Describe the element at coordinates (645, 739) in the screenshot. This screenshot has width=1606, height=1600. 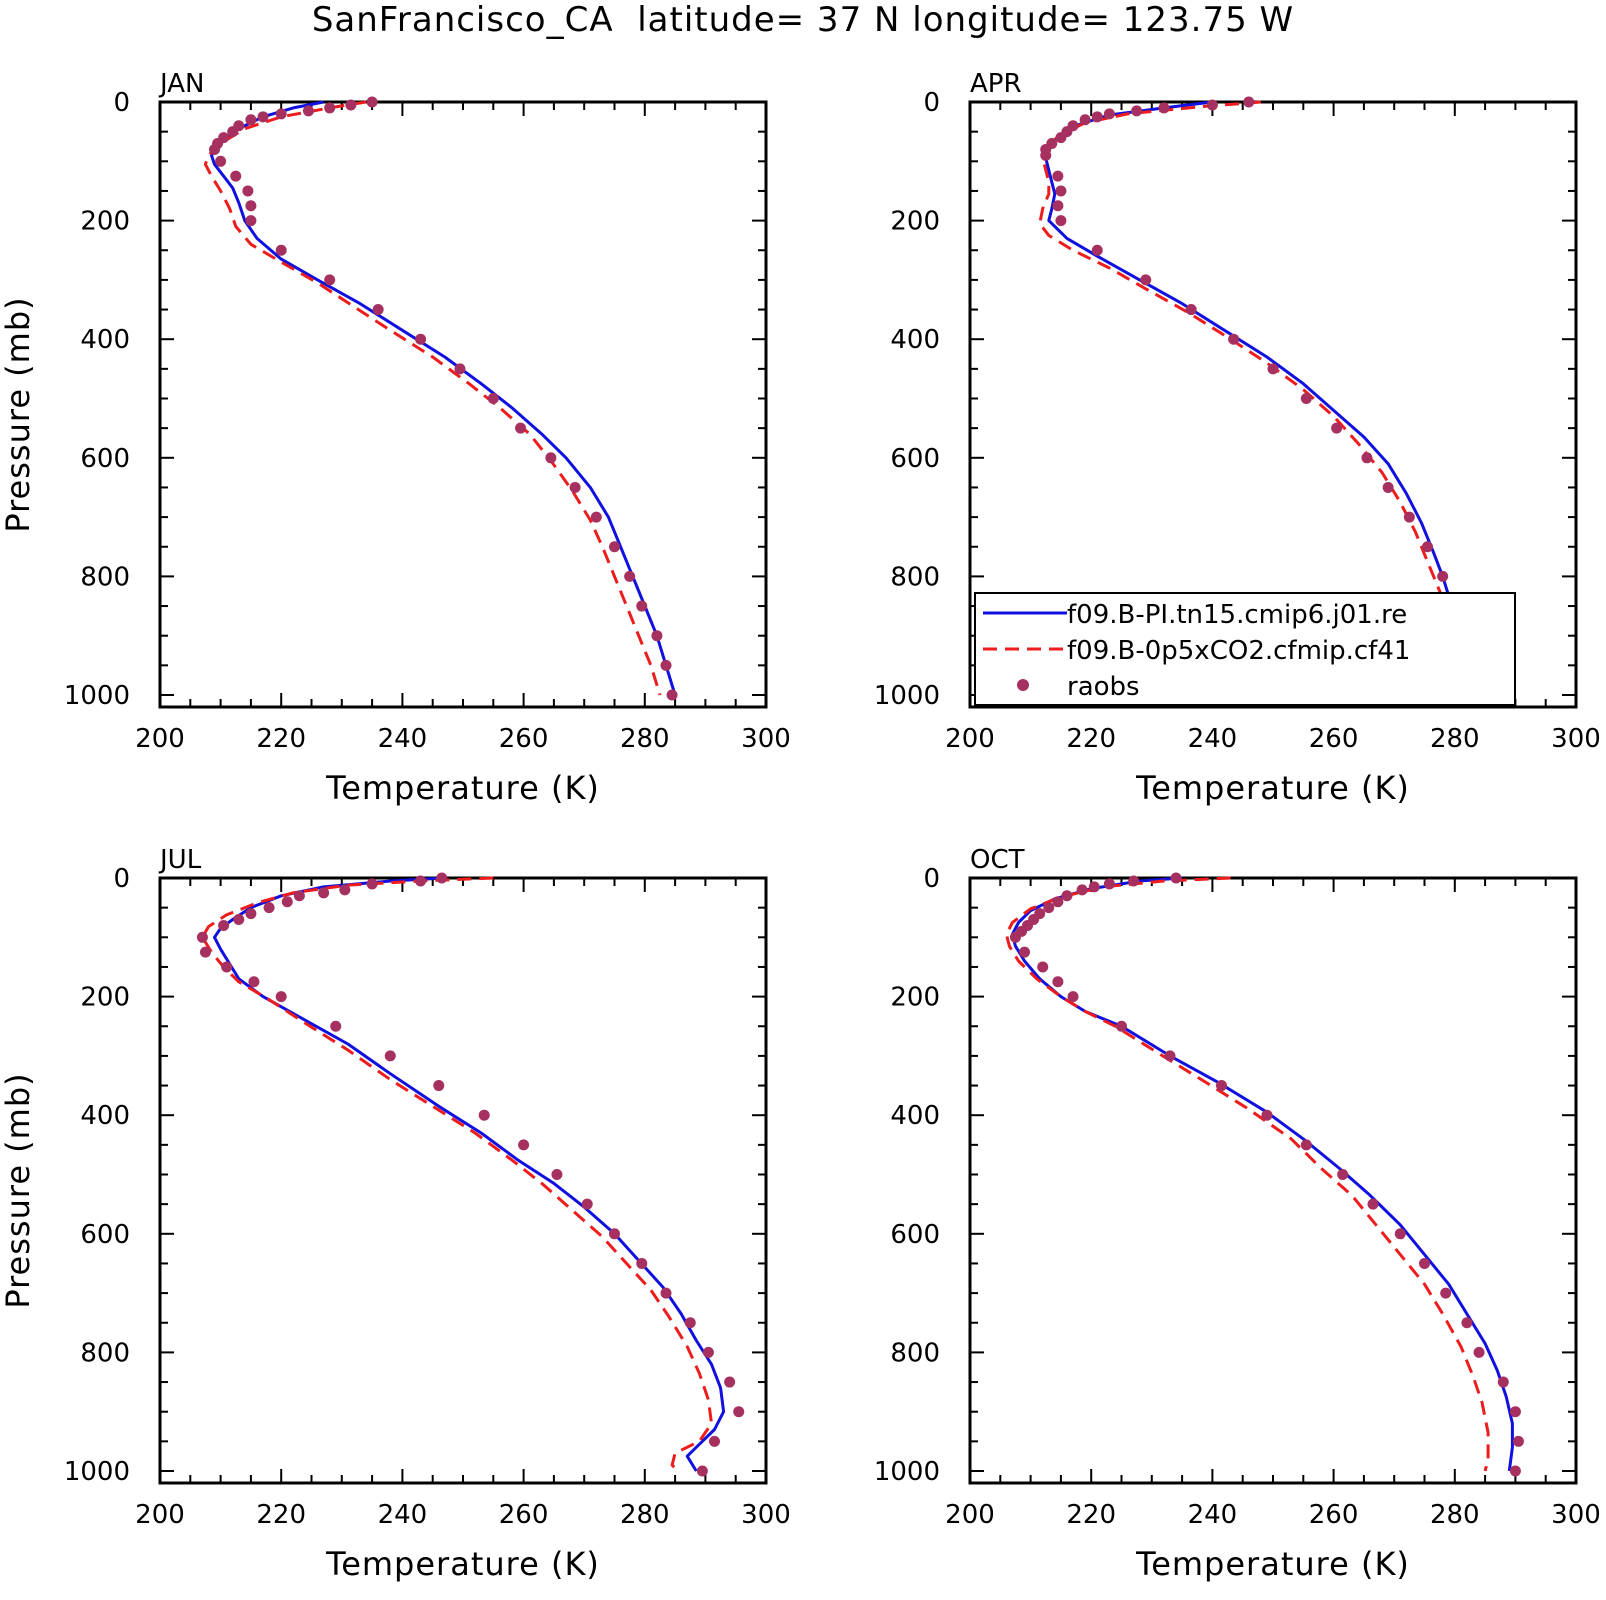
I see `x-tick-label: 280` at that location.